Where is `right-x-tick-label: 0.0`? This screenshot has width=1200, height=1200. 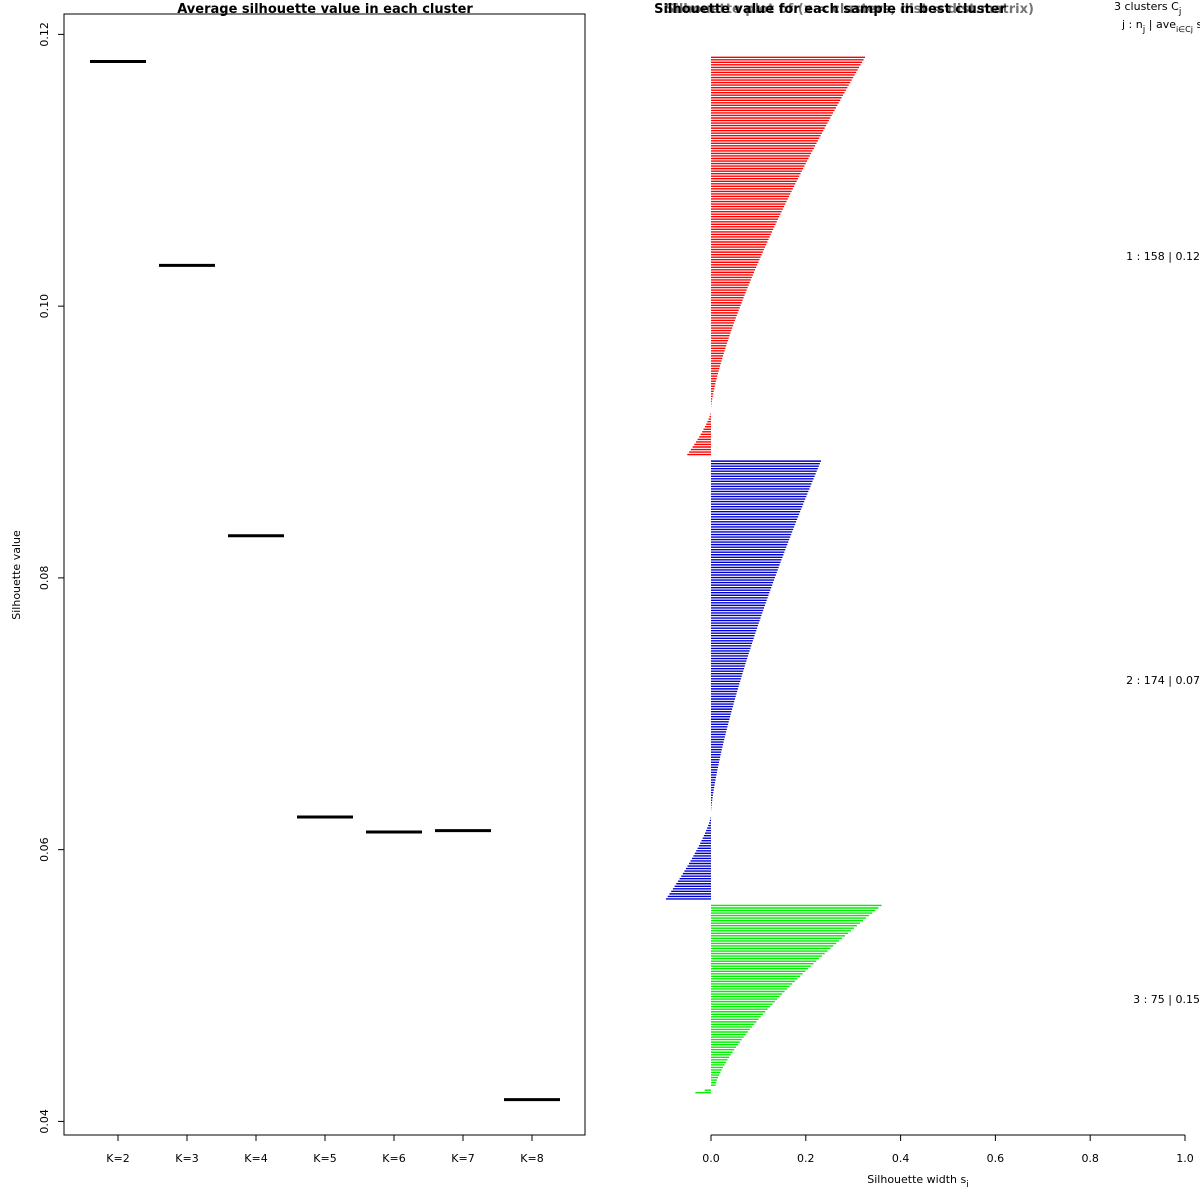
right-x-tick-label: 0.0 is located at coordinates (711, 1158).